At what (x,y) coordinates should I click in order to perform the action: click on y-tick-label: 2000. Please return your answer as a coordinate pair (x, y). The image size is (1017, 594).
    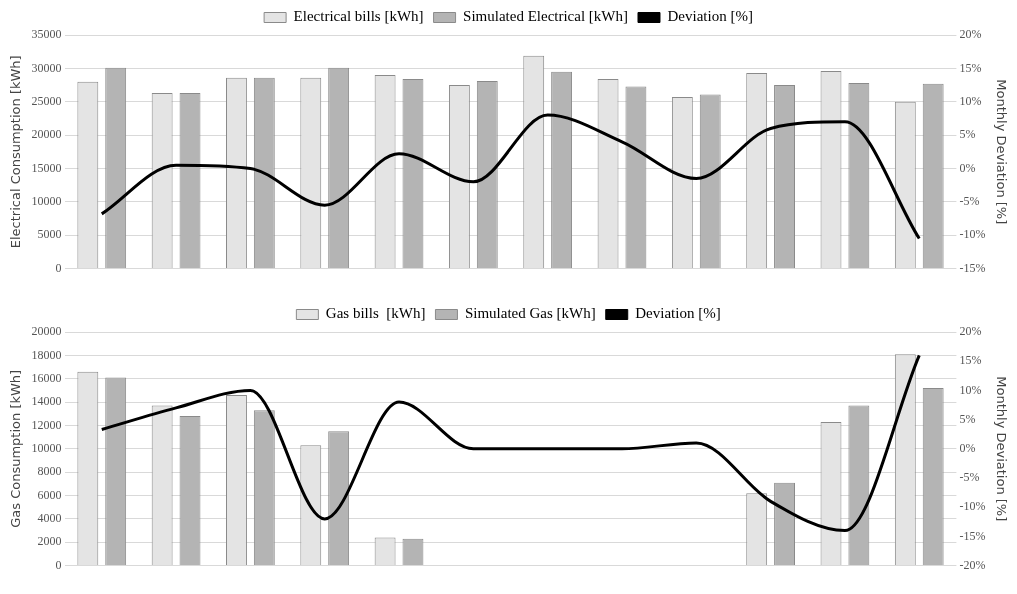
    Looking at the image, I should click on (49, 541).